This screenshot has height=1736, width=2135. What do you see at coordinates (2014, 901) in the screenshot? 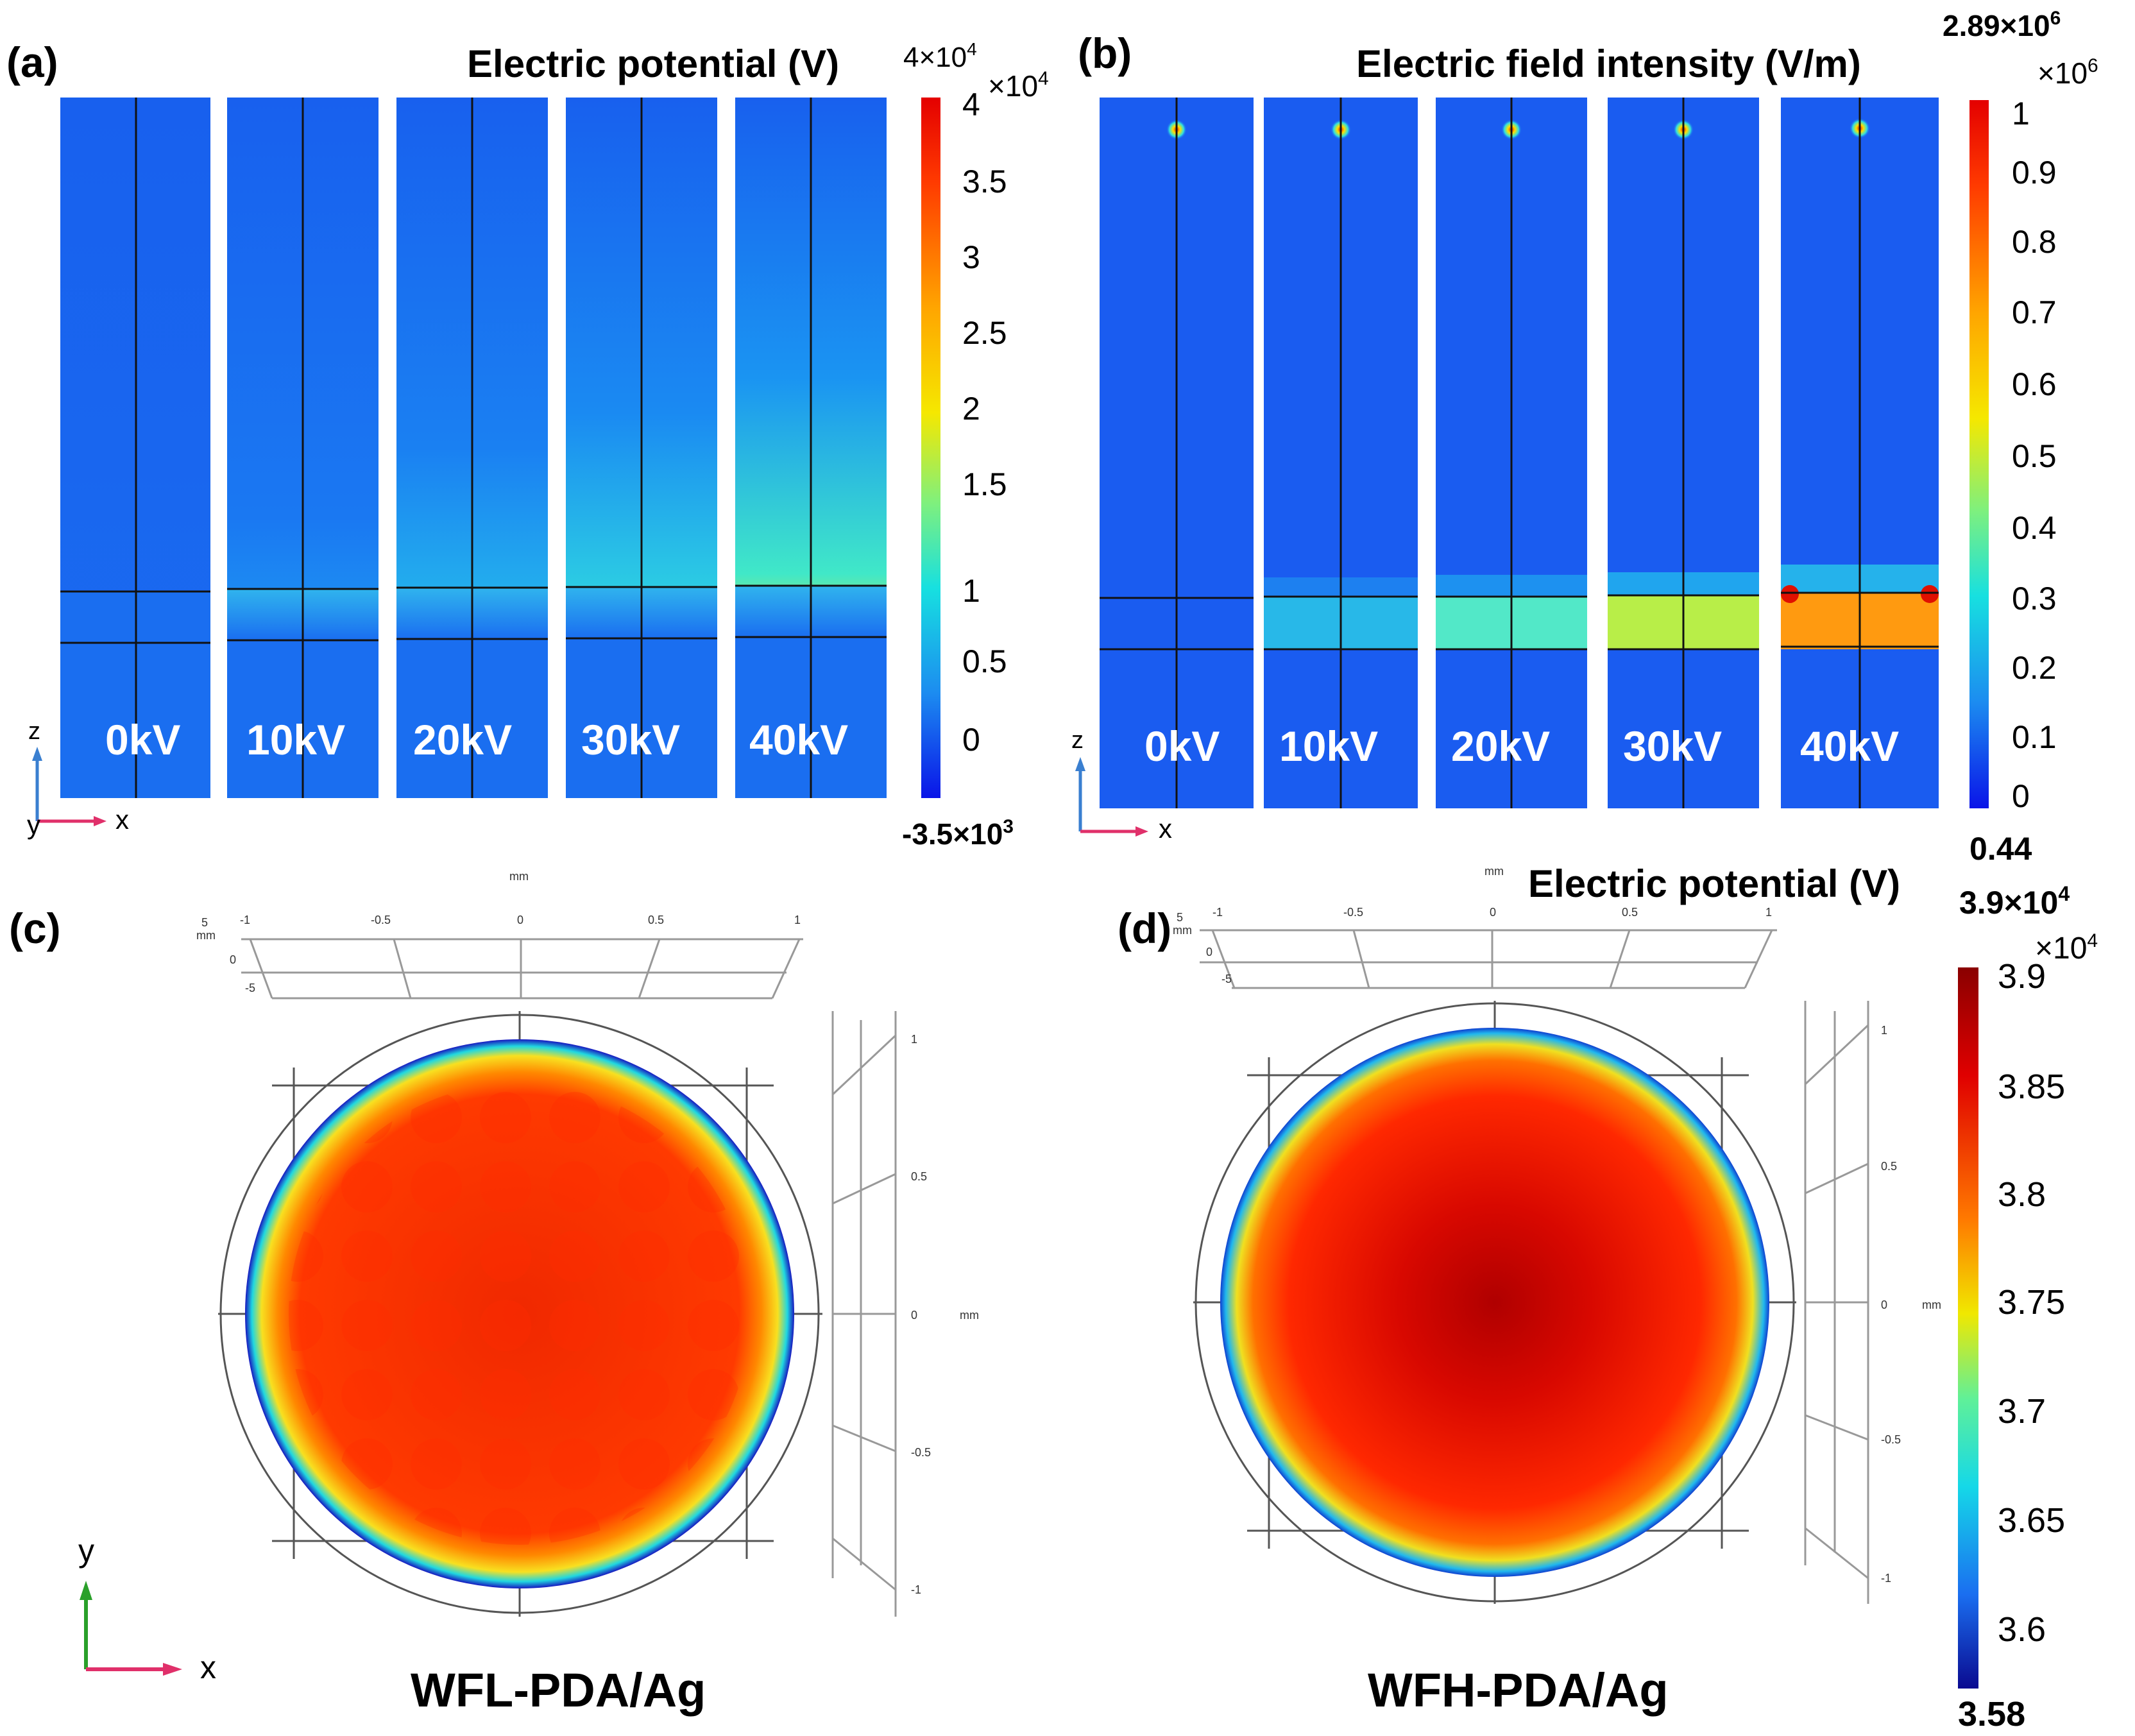
I see `colorbar-d-max: 3.9×10⁴` at bounding box center [2014, 901].